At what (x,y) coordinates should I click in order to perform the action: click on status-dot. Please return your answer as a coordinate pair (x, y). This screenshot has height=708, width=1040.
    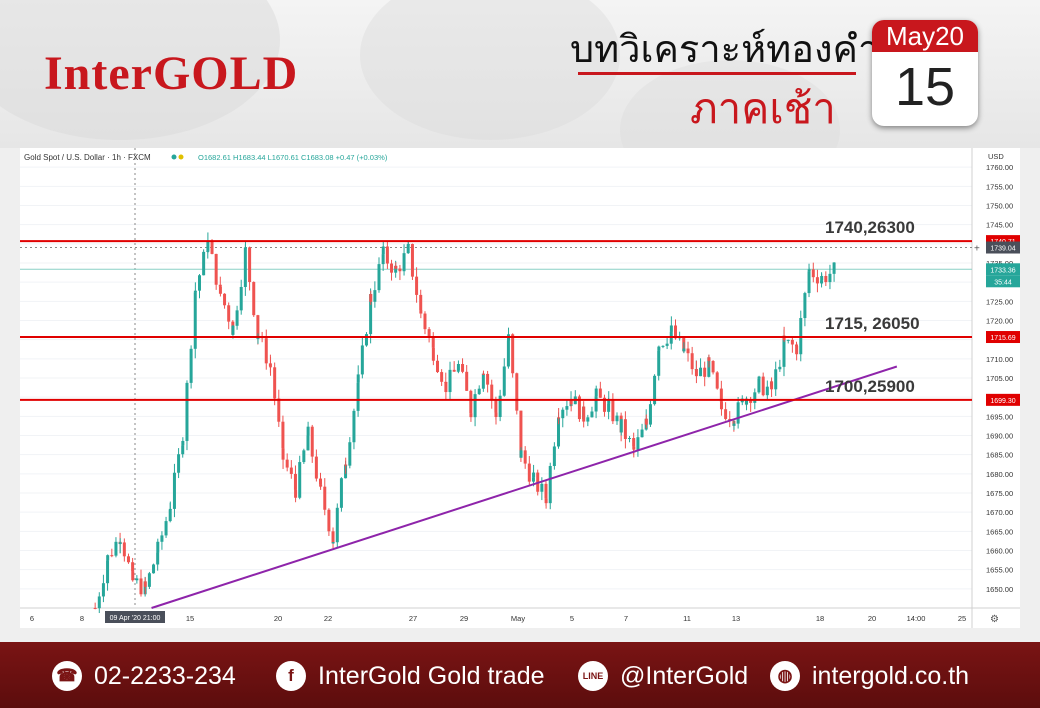
    Looking at the image, I should click on (181, 157).